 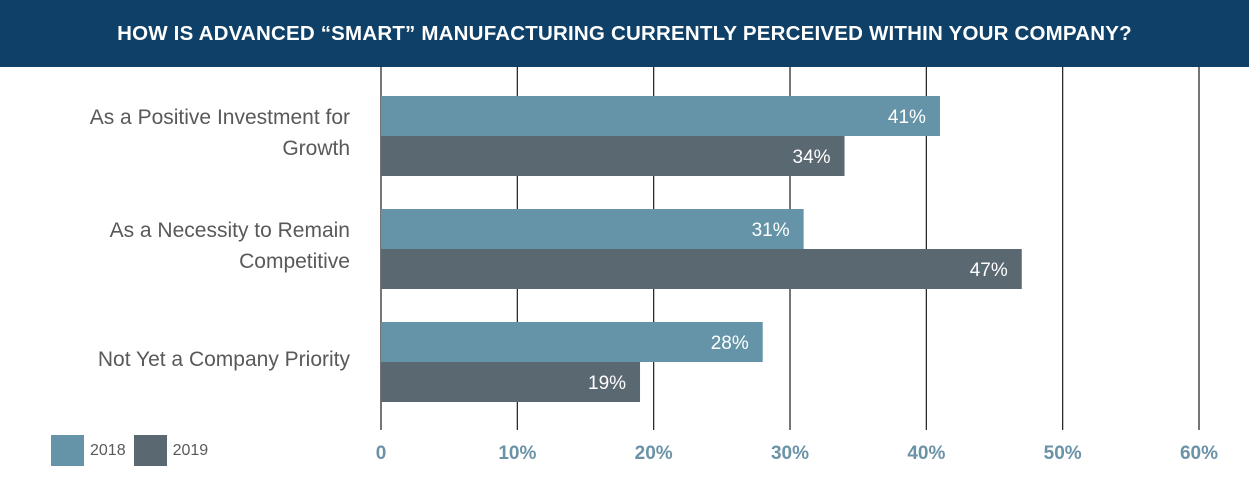 What do you see at coordinates (607, 383) in the screenshot?
I see `bar-value-label-2019-2: 19%` at bounding box center [607, 383].